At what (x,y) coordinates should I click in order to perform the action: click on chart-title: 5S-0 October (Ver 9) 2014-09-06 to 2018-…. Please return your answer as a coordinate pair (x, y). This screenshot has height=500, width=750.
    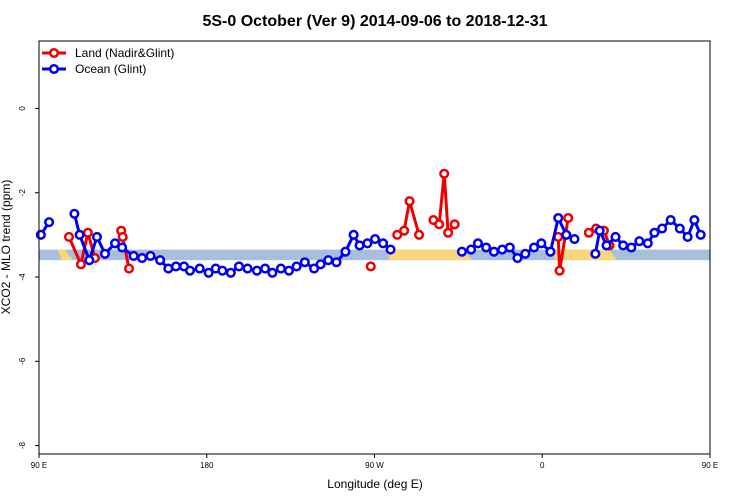
    Looking at the image, I should click on (374, 21).